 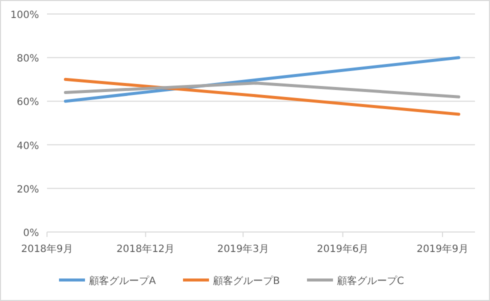 I want to click on y-tick-label: 0%, so click(x=31, y=233).